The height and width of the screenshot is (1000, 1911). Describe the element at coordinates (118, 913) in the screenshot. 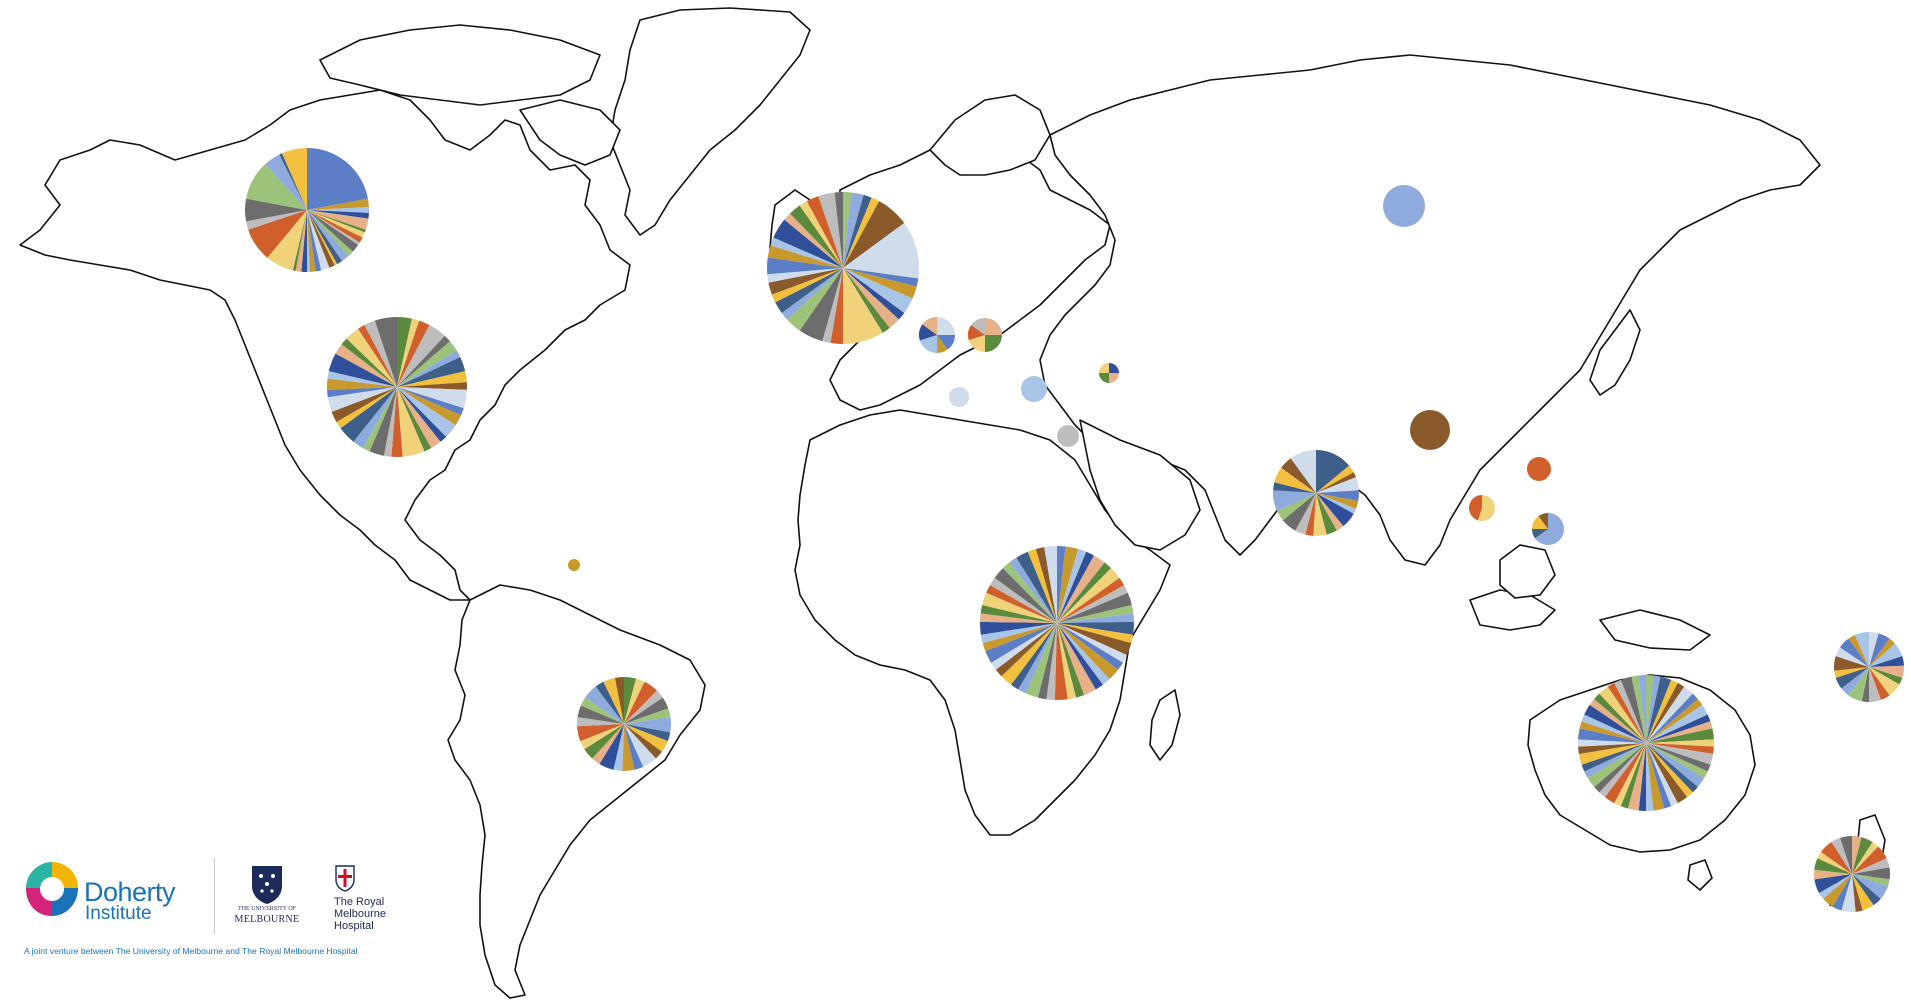

I see `brand-subtitle: Institute` at that location.